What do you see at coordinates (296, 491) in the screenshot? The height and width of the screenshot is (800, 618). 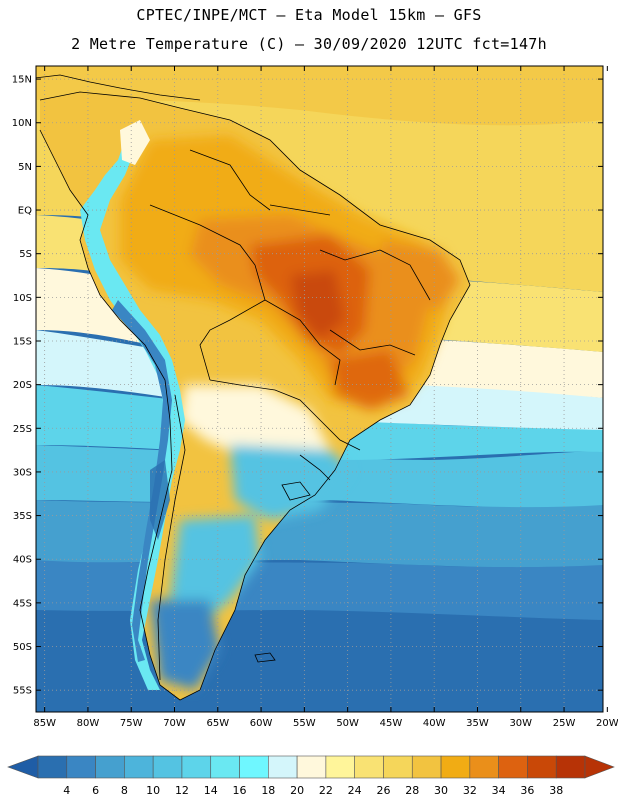 I see `lagoa-dos-patos` at bounding box center [296, 491].